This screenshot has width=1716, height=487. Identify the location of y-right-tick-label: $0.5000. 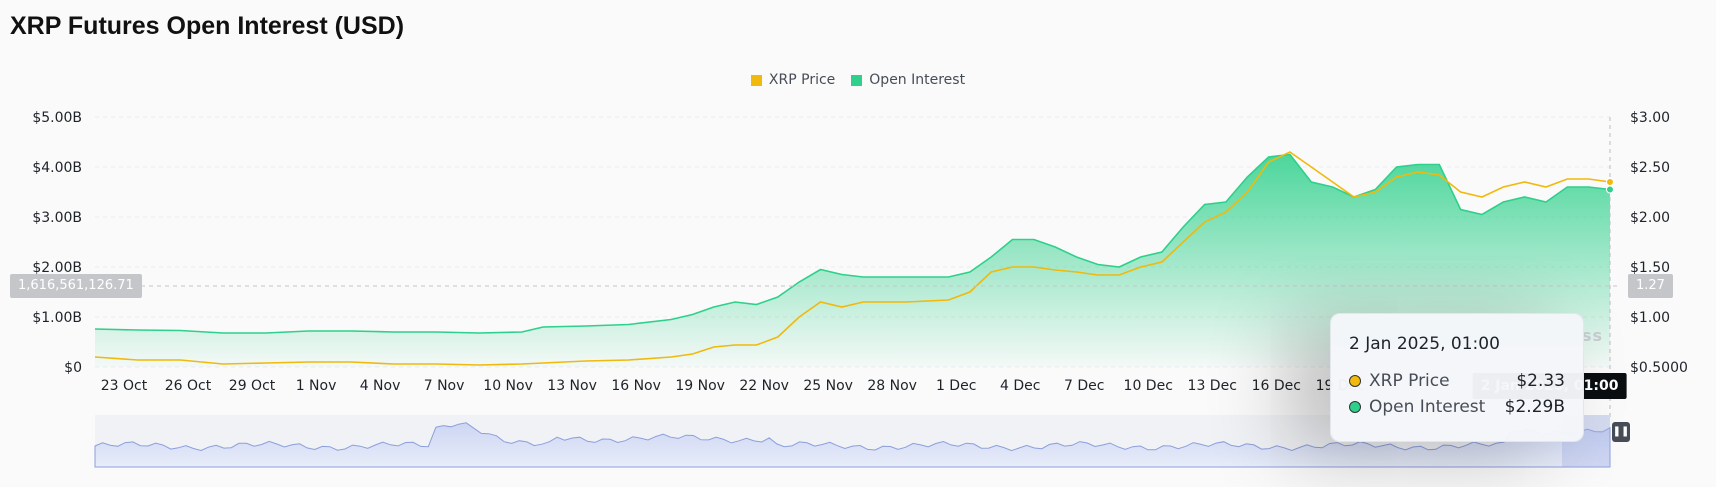
(1659, 368).